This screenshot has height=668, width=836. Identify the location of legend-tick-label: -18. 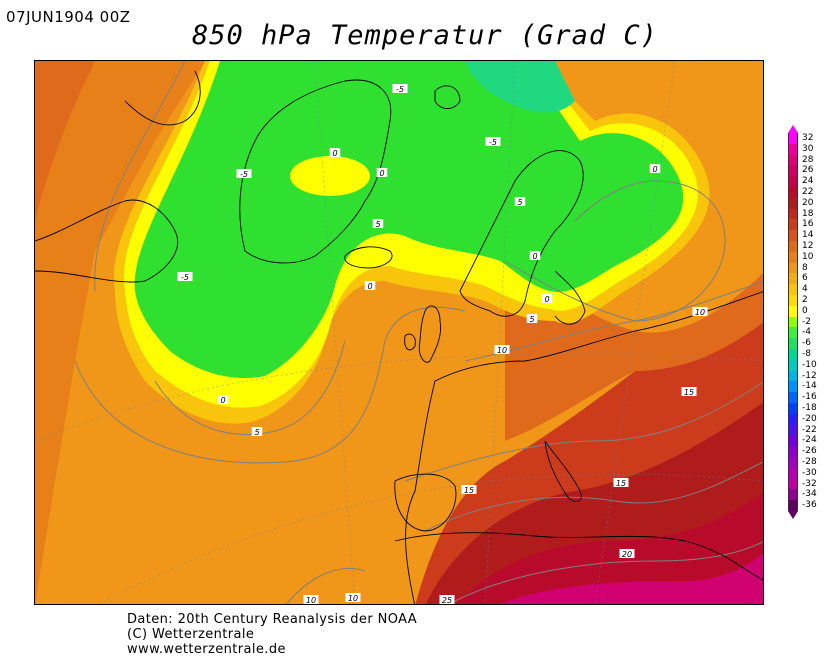
(809, 408).